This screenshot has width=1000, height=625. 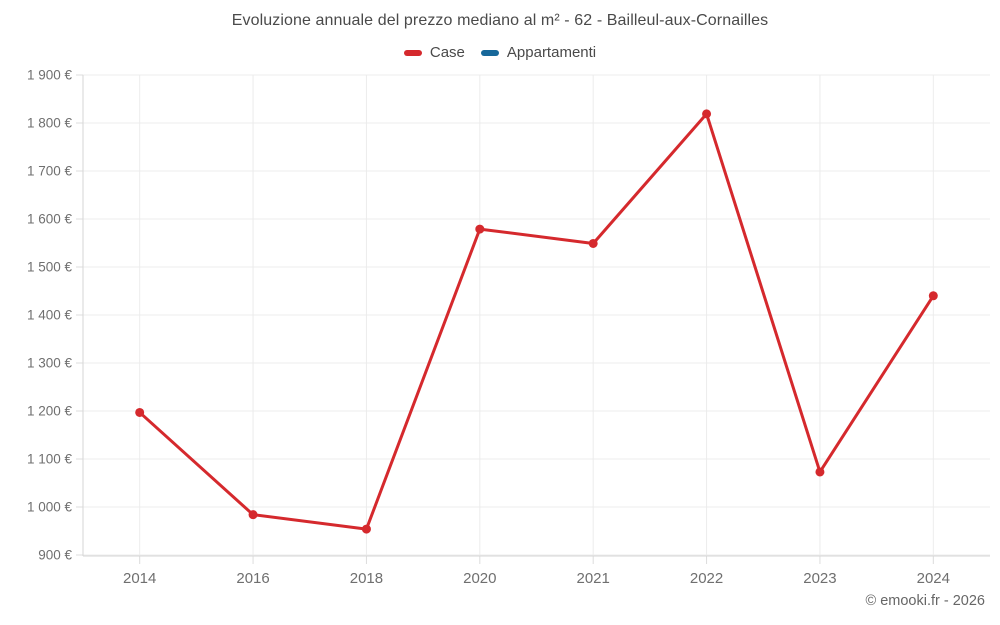 What do you see at coordinates (489, 52) in the screenshot?
I see `appartamenti-series-swatch-icon` at bounding box center [489, 52].